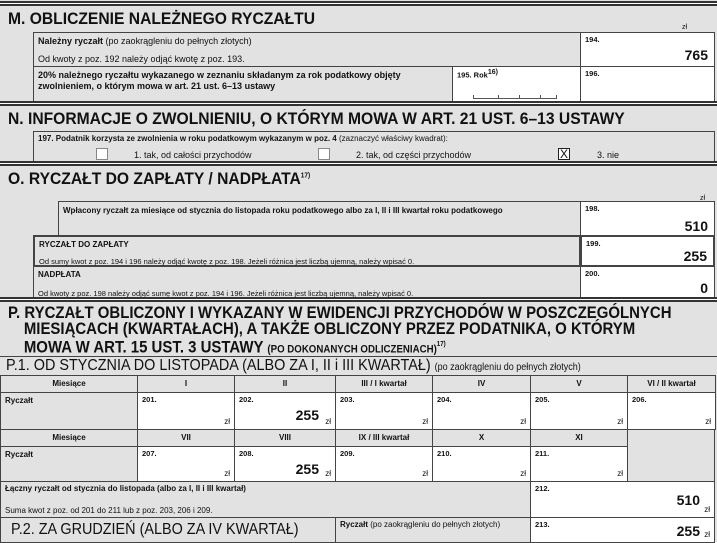 The width and height of the screenshot is (717, 543). What do you see at coordinates (162, 18) in the screenshot?
I see `section-m-title: M. OBLICZENIE NALEŻNEGO RYCZAŁTU` at bounding box center [162, 18].